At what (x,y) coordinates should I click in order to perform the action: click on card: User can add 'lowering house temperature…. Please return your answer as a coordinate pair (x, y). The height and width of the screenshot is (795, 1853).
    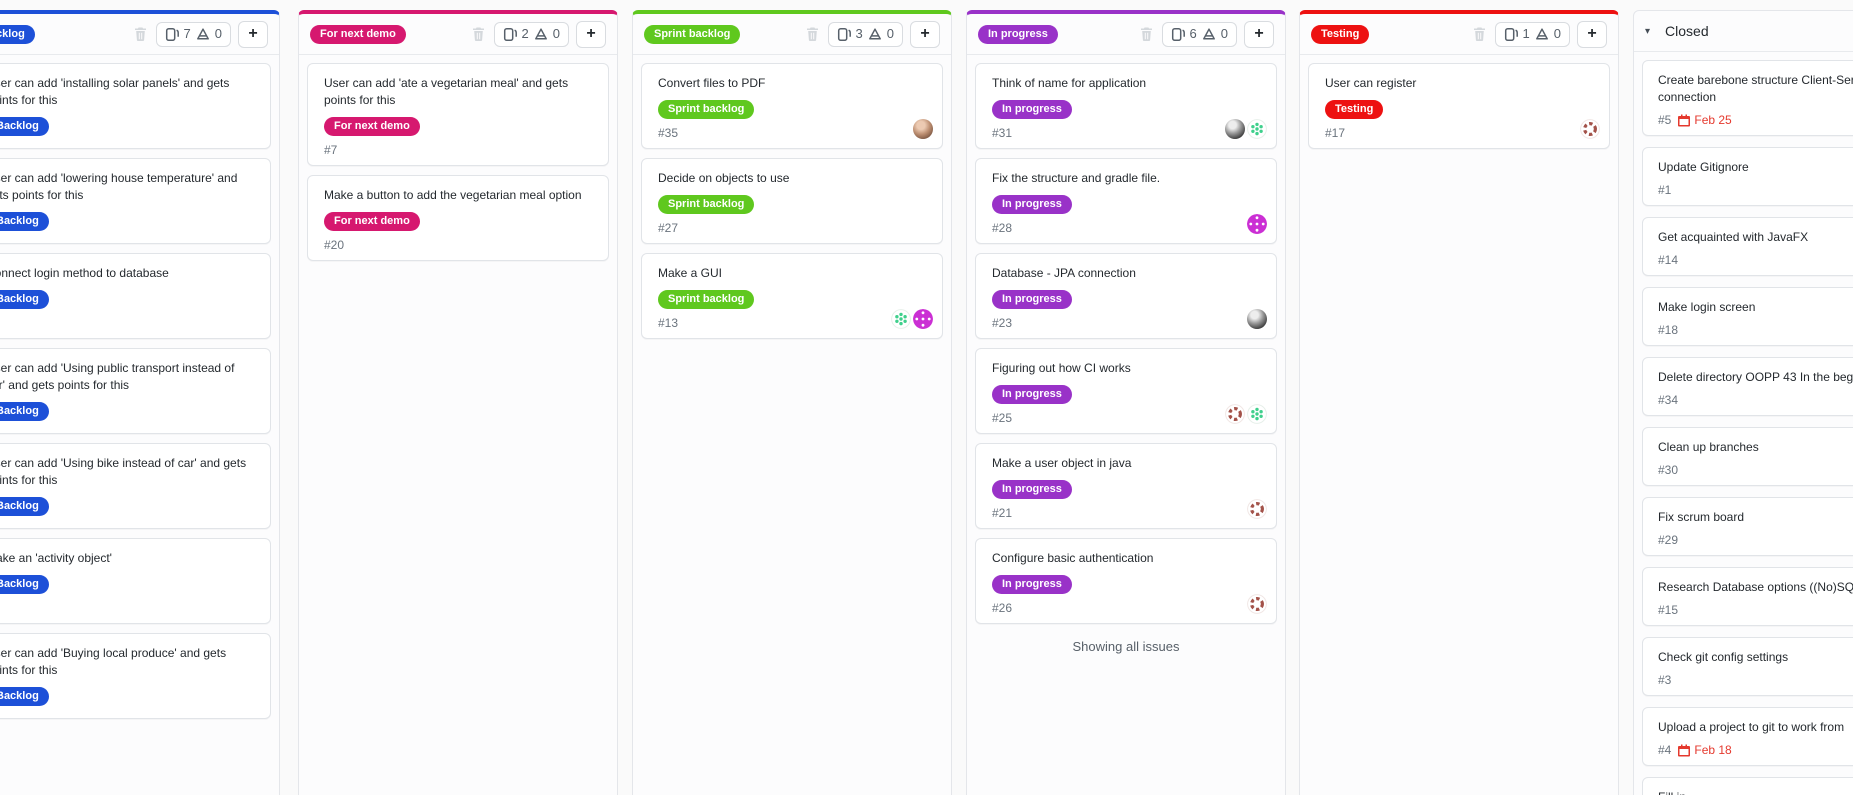
    Looking at the image, I should click on (135, 201).